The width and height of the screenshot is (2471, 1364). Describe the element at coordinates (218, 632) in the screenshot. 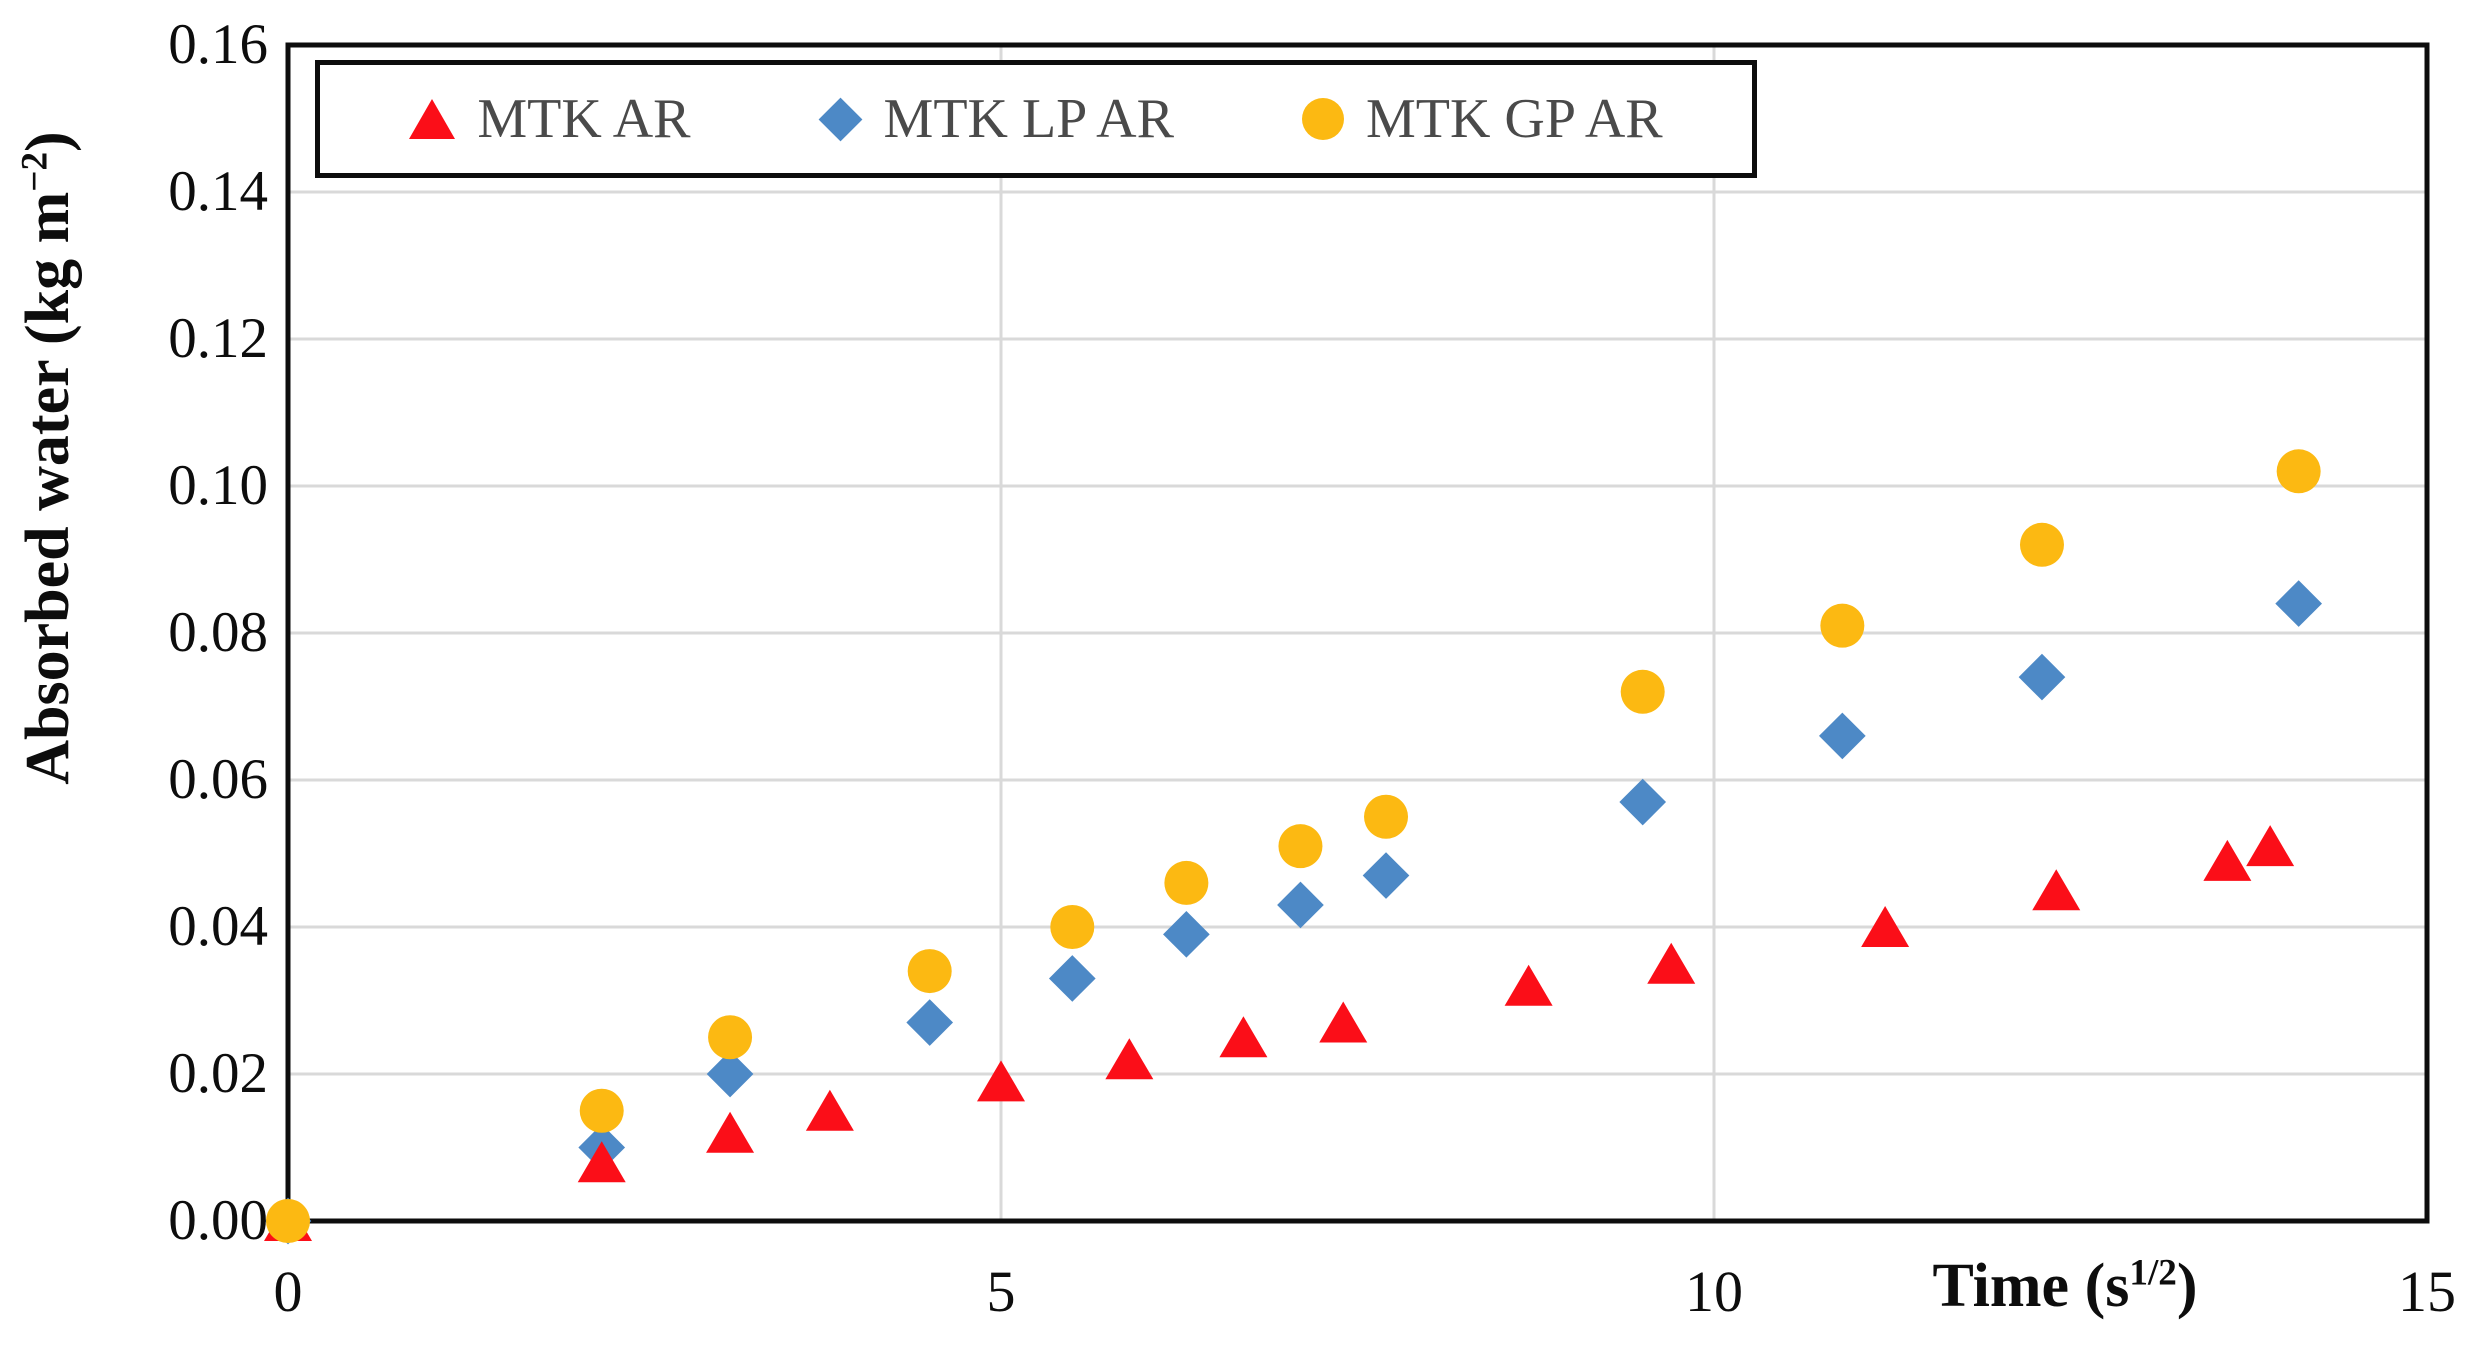

I see `y-tick-label: 0.08` at that location.